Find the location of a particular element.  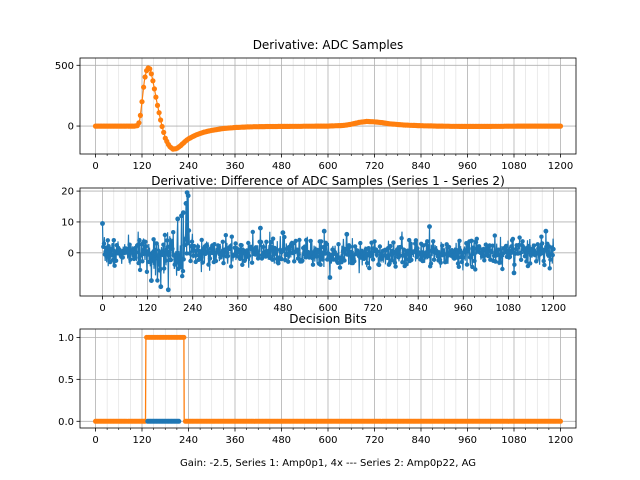

chart-1-plot is located at coordinates (328, 108).